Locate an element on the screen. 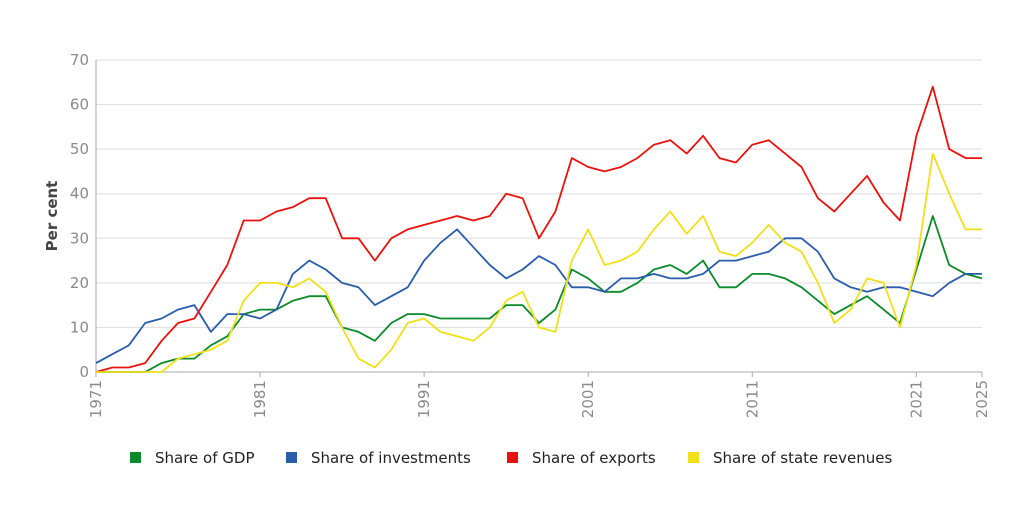  x-tick-label: 2025 is located at coordinates (982, 399).